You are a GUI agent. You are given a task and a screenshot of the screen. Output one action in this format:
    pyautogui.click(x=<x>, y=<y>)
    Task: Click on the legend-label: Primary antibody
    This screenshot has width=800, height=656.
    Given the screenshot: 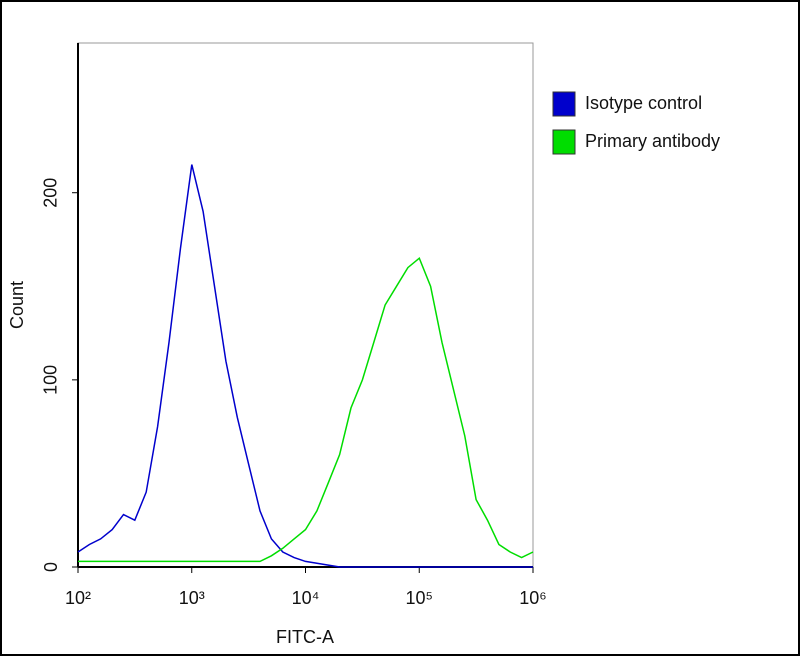 What is the action you would take?
    pyautogui.click(x=652, y=141)
    